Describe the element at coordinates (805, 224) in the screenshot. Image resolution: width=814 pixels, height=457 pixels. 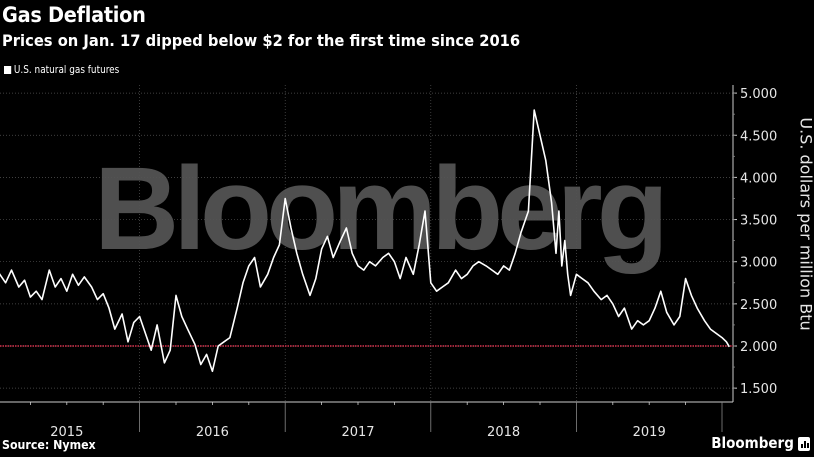
I see `y-axis-label: U.S. dollars per million Btu` at that location.